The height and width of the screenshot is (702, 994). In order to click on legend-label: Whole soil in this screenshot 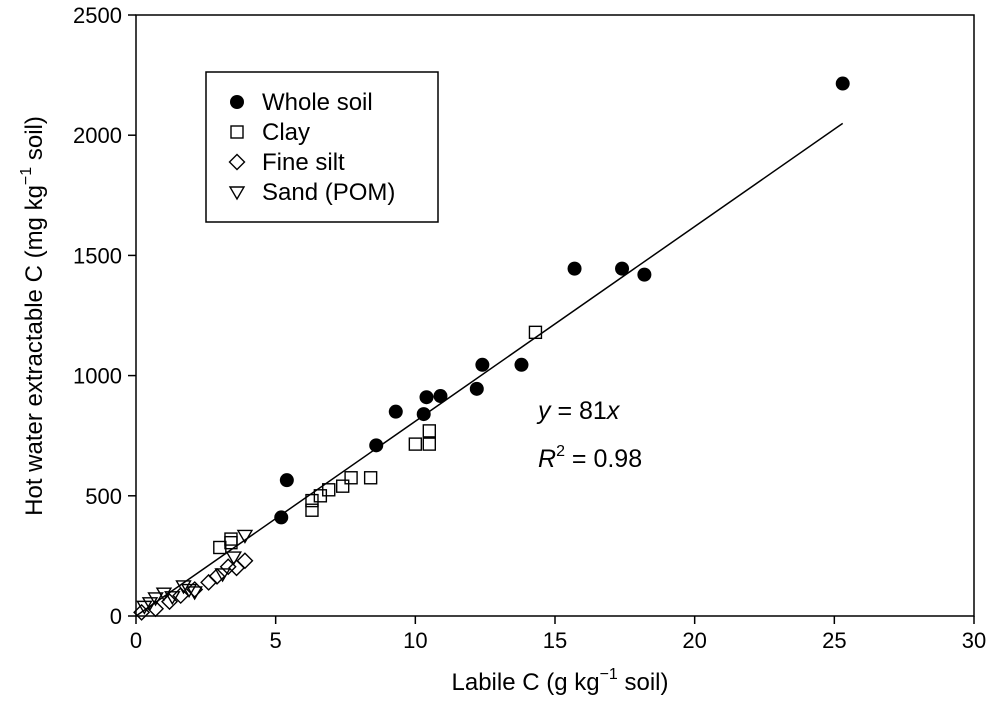, I will do `click(317, 102)`.